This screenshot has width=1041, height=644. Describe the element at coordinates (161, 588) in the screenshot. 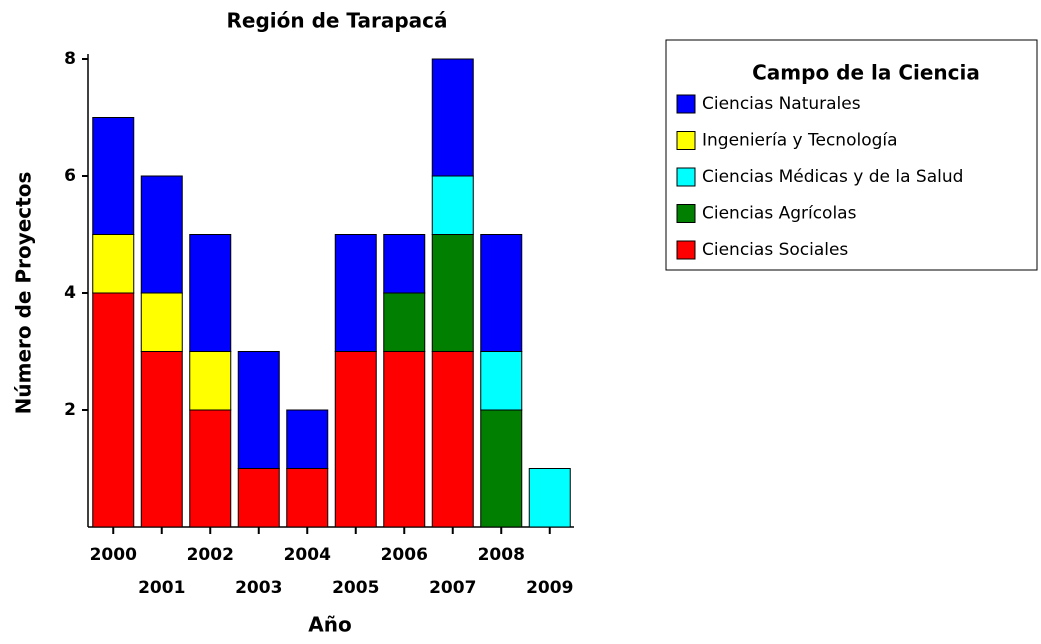

I see `x-tick-label: 2001` at that location.